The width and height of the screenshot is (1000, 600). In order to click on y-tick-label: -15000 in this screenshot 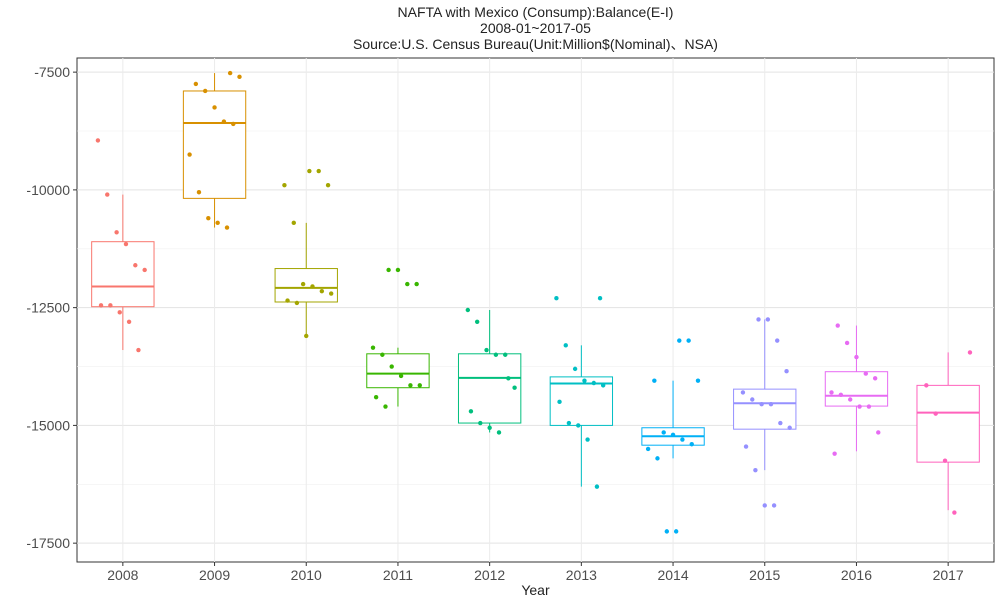, I will do `click(48, 425)`.